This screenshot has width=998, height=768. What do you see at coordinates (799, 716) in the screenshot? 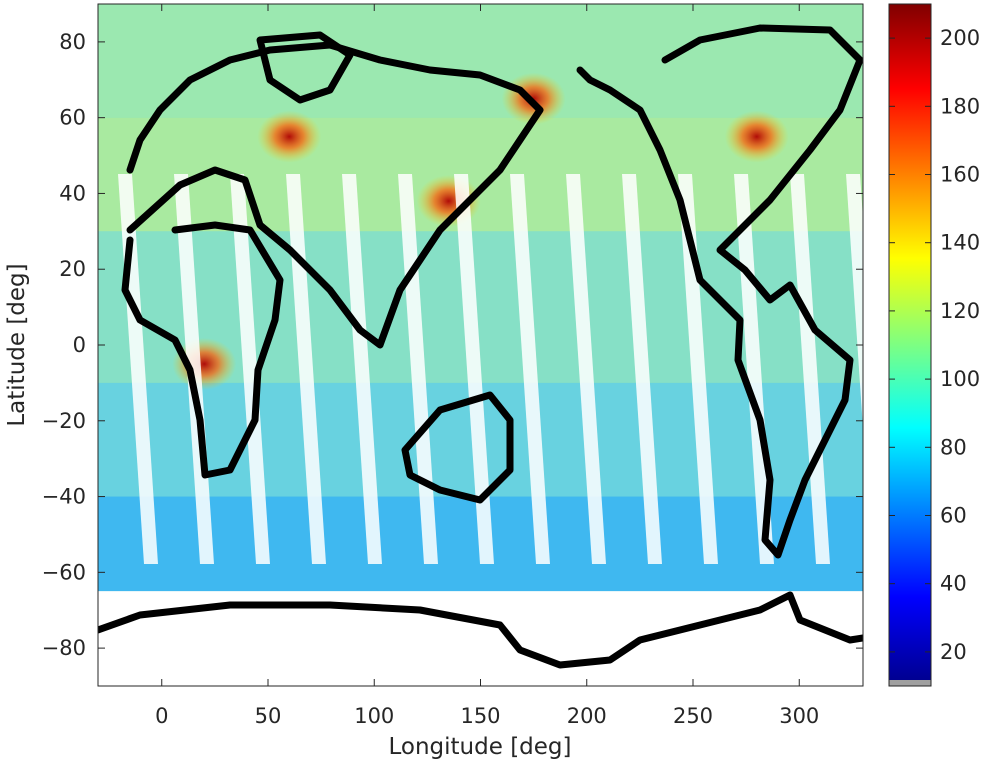
I see `x-tick-label: 300` at bounding box center [799, 716].